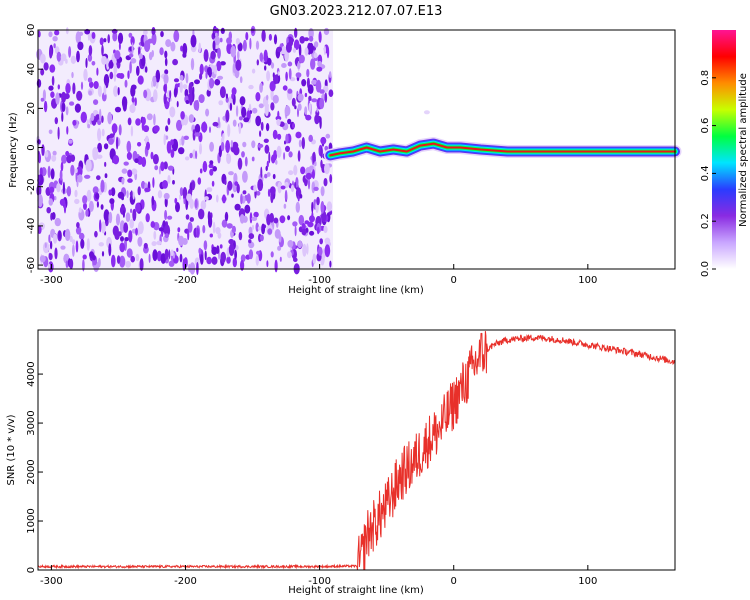  I want to click on y-tick-label: -40, so click(31, 226).